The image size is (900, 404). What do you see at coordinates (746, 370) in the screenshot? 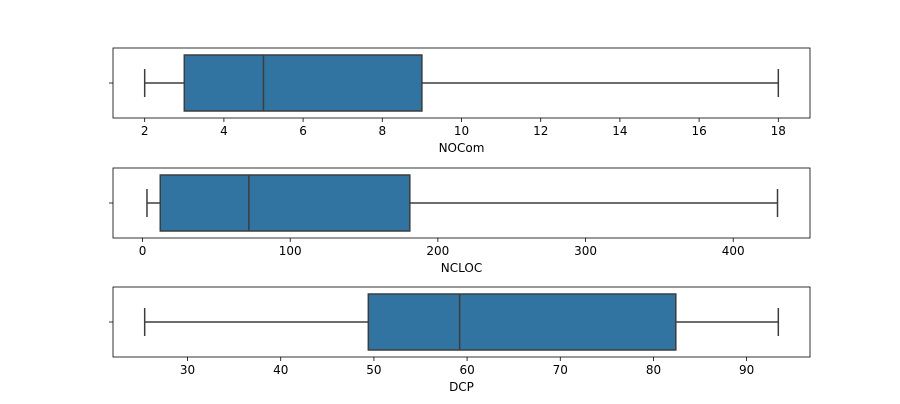
I see `x-tick-label: 90` at bounding box center [746, 370].